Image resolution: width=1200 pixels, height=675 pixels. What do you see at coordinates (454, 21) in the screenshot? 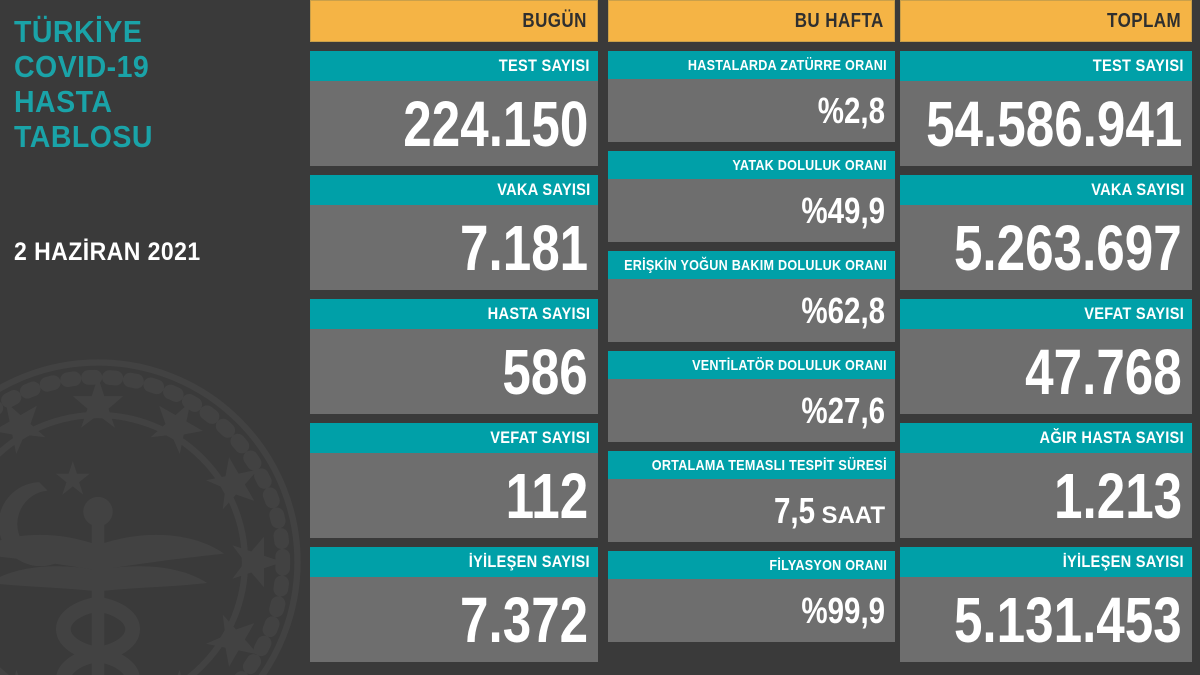
I see `column-header-today: BUGÜN` at bounding box center [454, 21].